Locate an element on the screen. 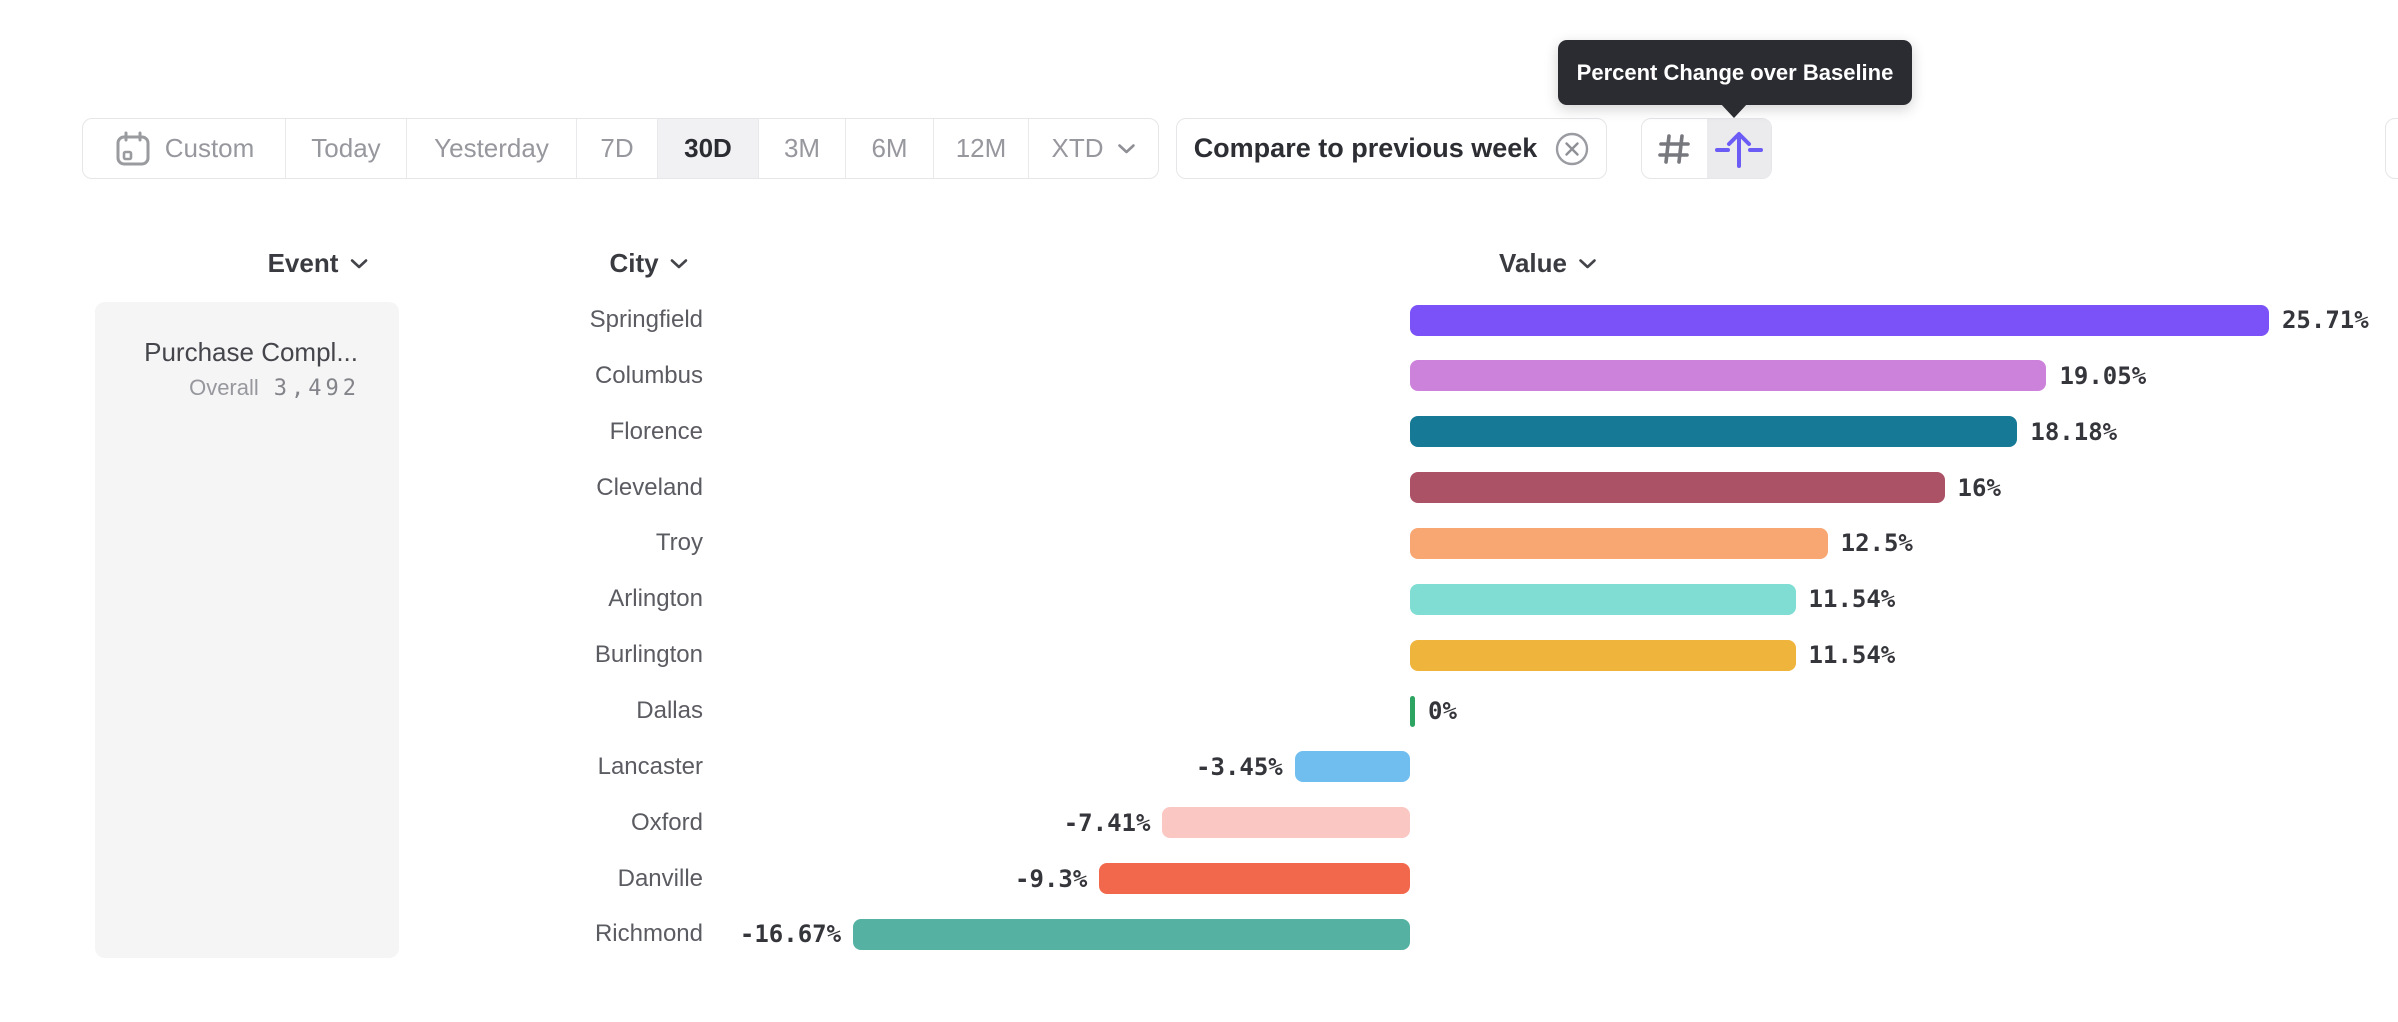  column-header-value: Value is located at coordinates (1548, 263).